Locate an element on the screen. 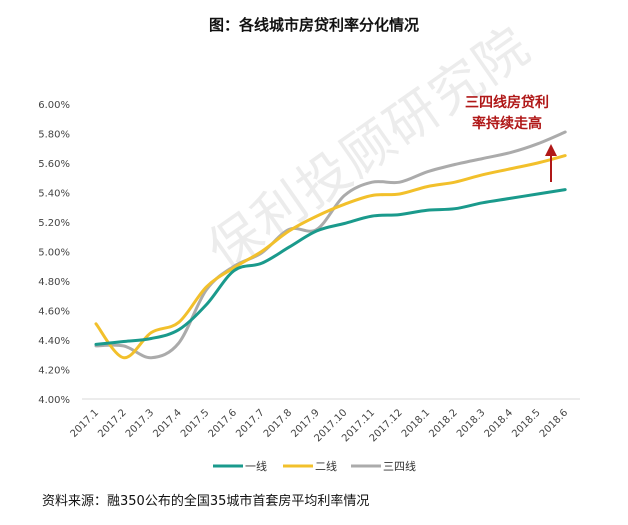 Image resolution: width=628 pixels, height=525 pixels. legend-label-3: 三四线 is located at coordinates (399, 466).